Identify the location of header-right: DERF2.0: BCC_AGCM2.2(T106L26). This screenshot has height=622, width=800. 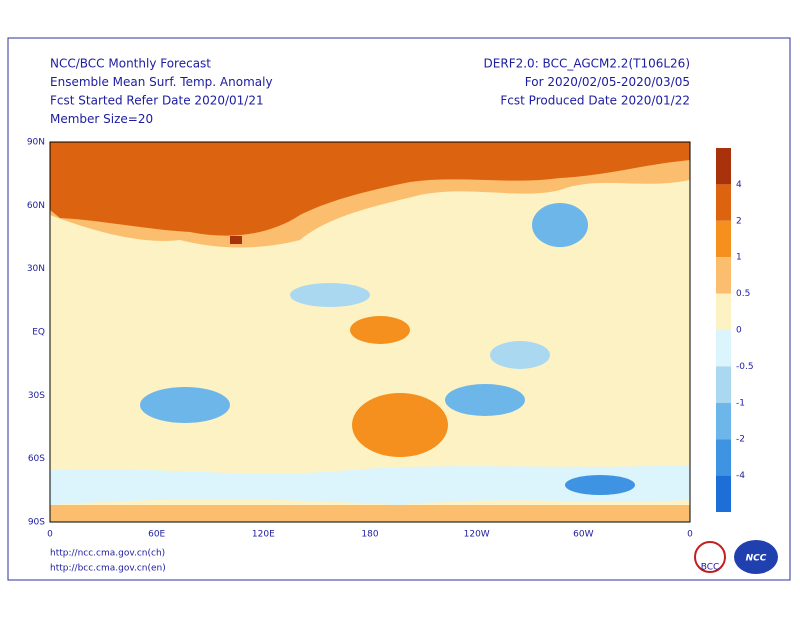
(587, 64).